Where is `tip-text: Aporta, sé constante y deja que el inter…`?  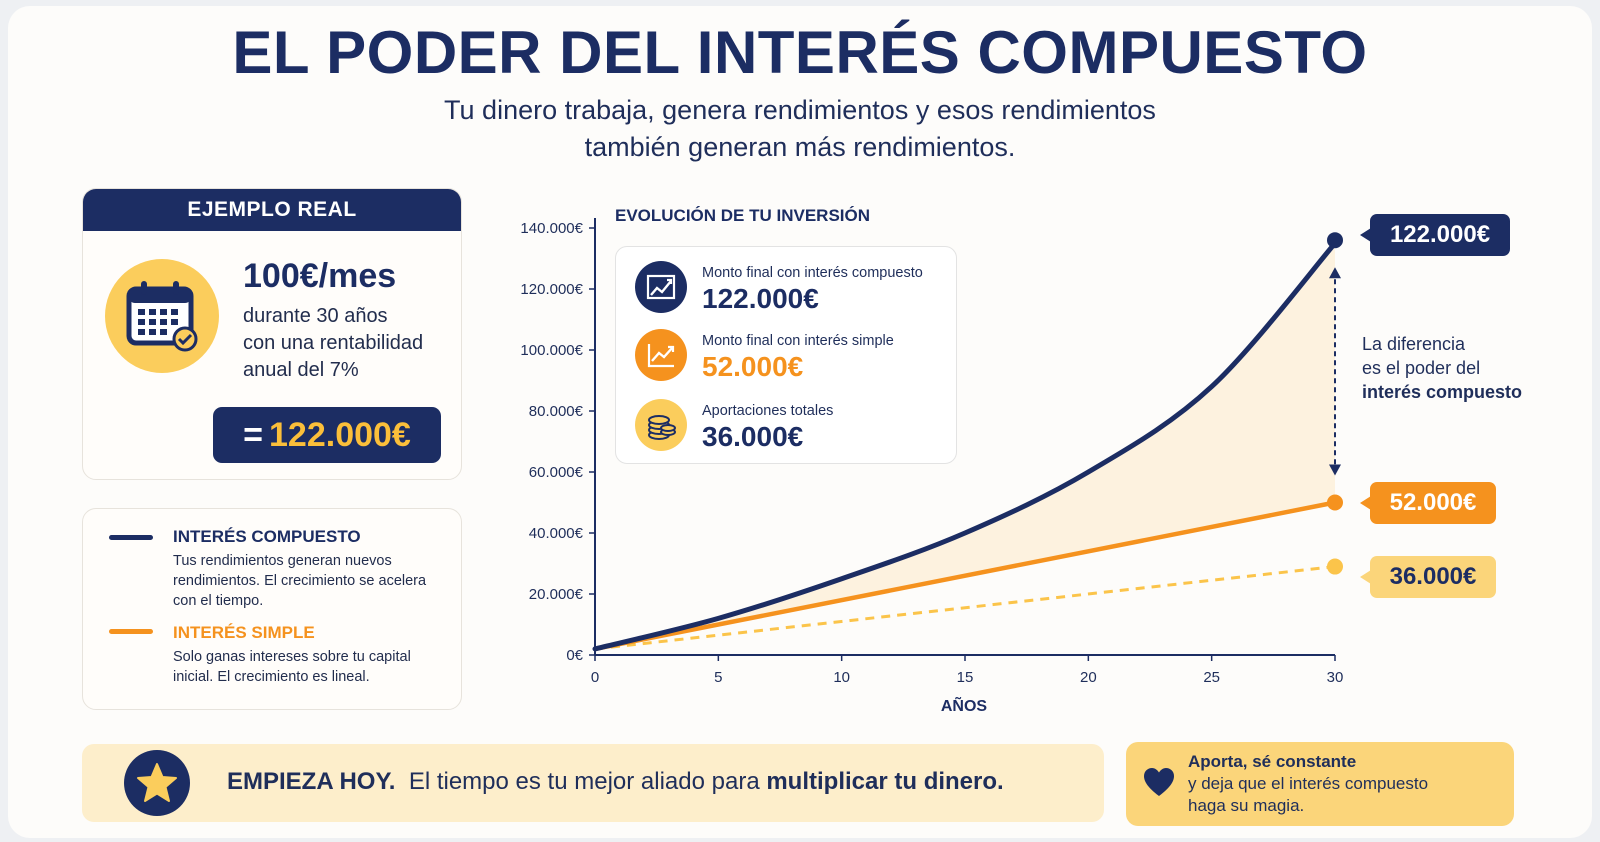 tip-text: Aporta, sé constante y deja que el inter… is located at coordinates (1308, 784).